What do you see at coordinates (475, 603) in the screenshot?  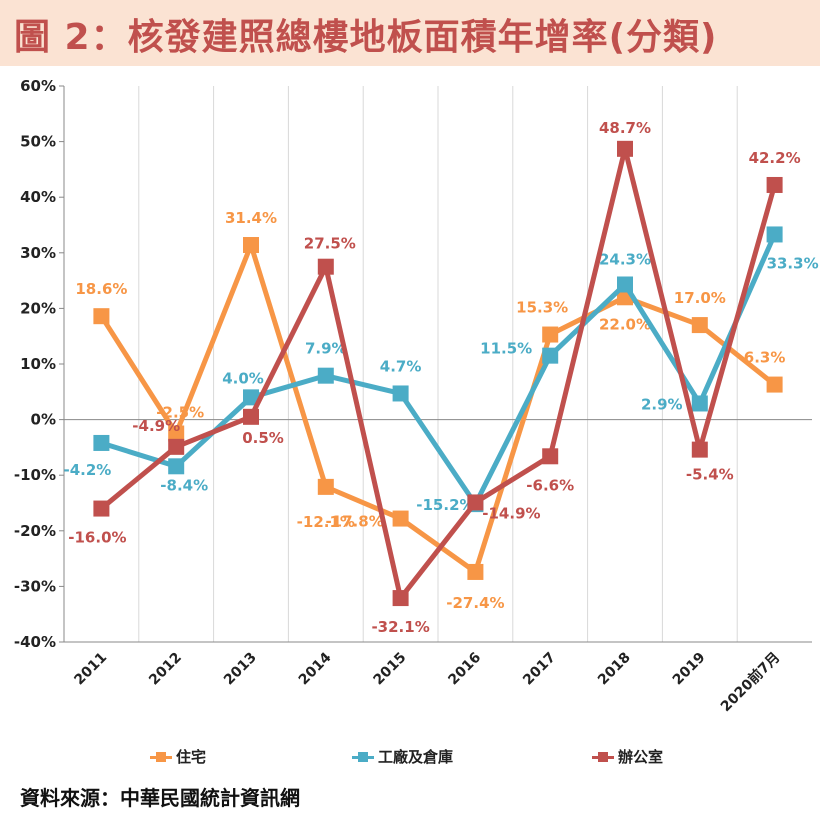 I see `data-label: -27.4%` at bounding box center [475, 603].